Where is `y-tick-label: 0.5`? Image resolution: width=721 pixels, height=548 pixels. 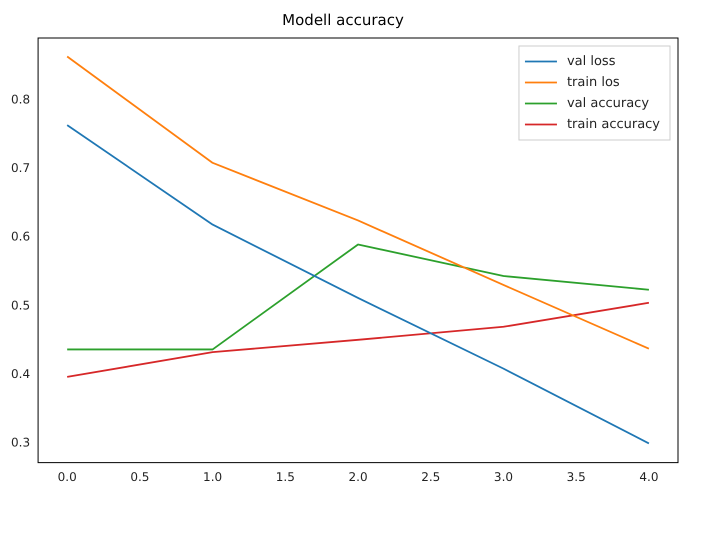 y-tick-label: 0.5 is located at coordinates (20, 305).